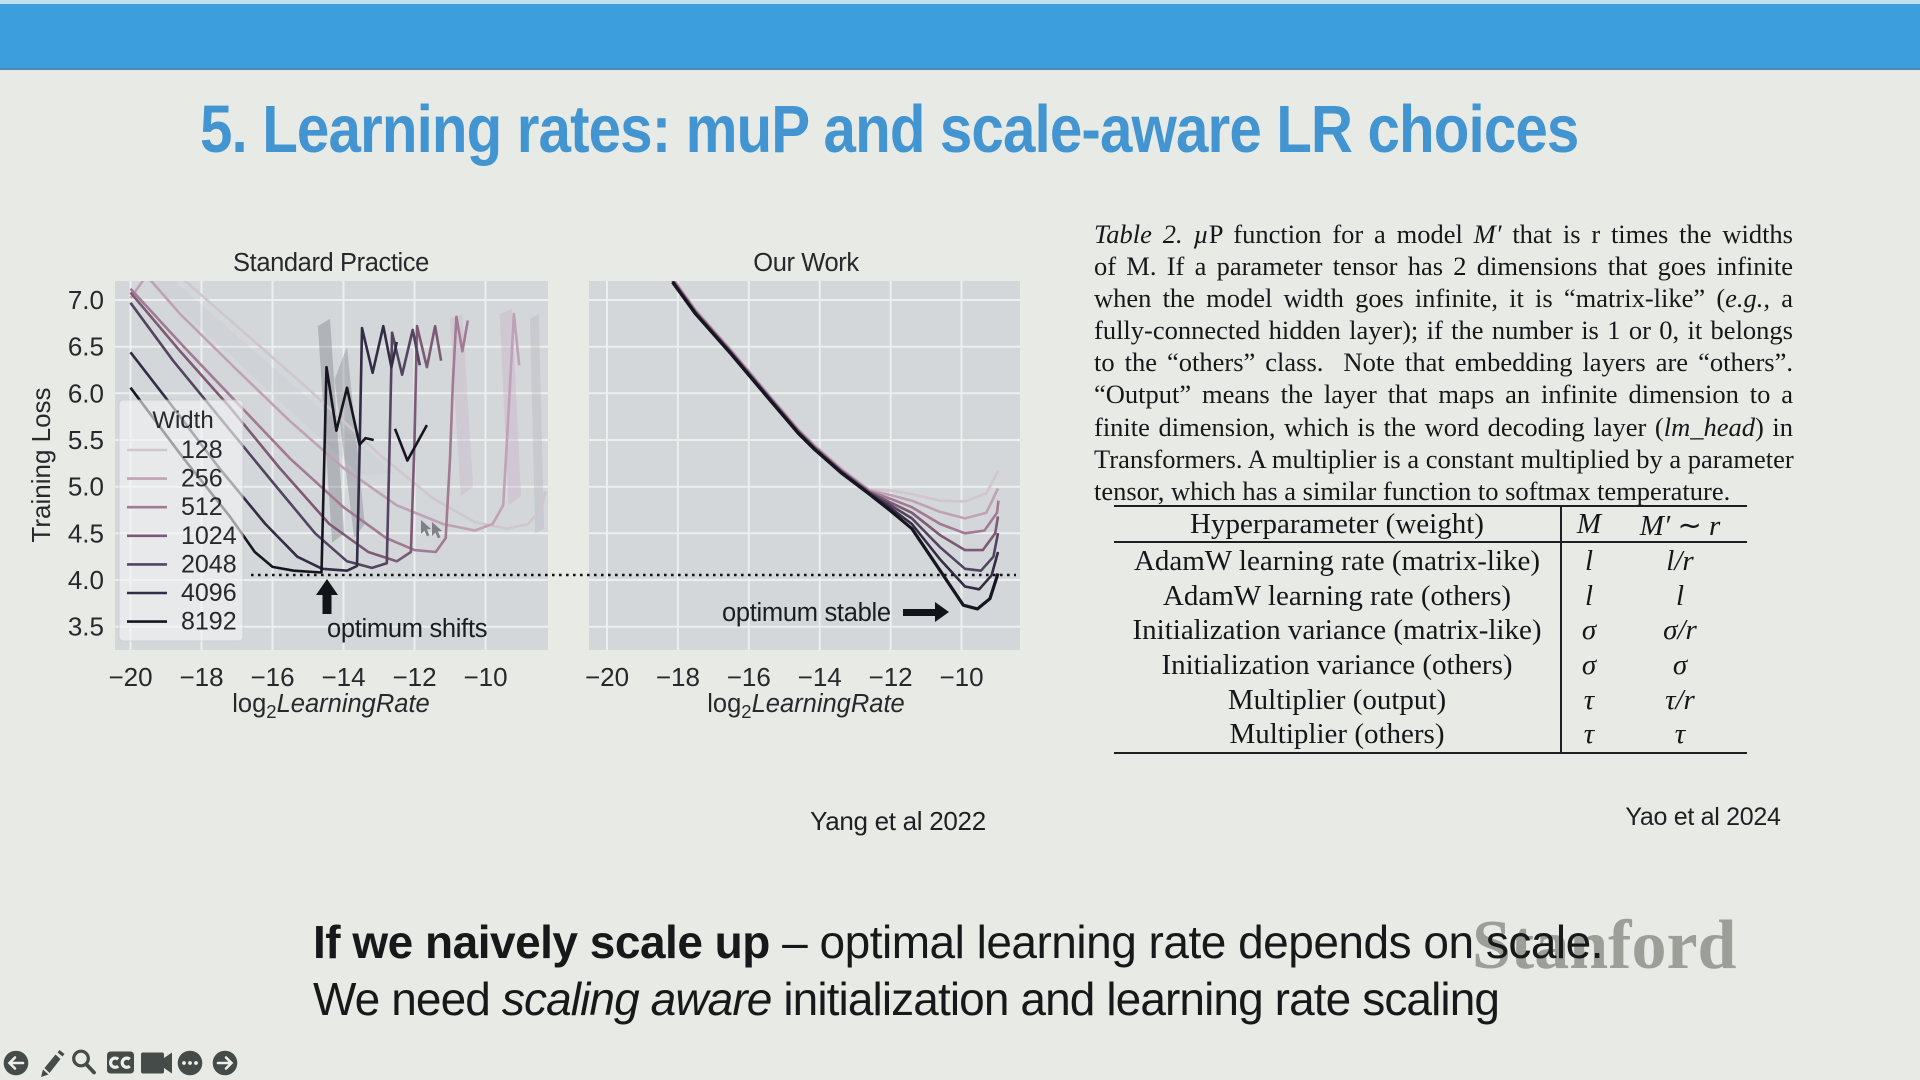  Describe the element at coordinates (202, 479) in the screenshot. I see `svg-text: 256` at that location.